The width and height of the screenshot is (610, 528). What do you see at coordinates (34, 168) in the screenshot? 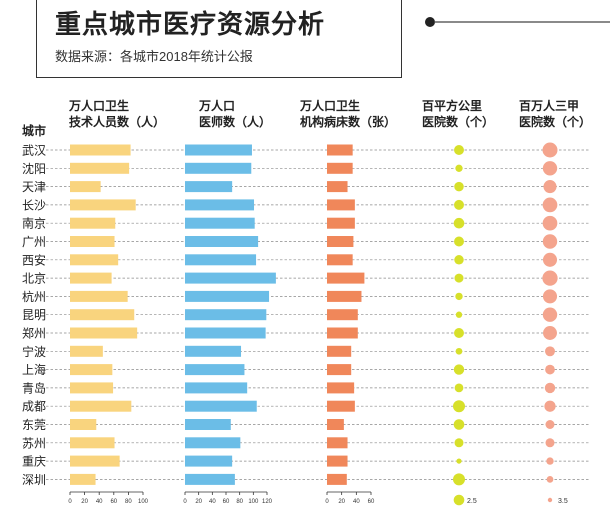
I see `city-label: 沈阳` at bounding box center [34, 168].